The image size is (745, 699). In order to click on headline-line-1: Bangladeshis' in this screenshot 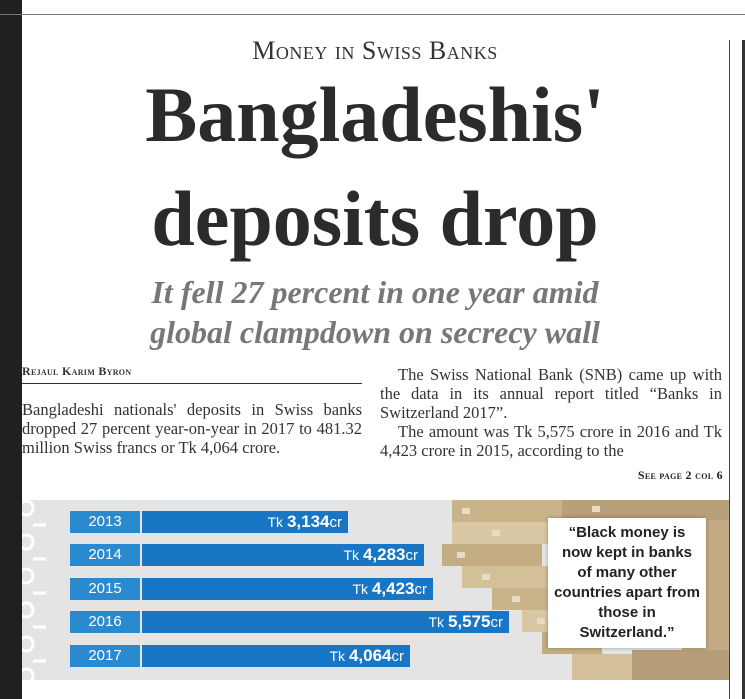, I will do `click(375, 114)`.